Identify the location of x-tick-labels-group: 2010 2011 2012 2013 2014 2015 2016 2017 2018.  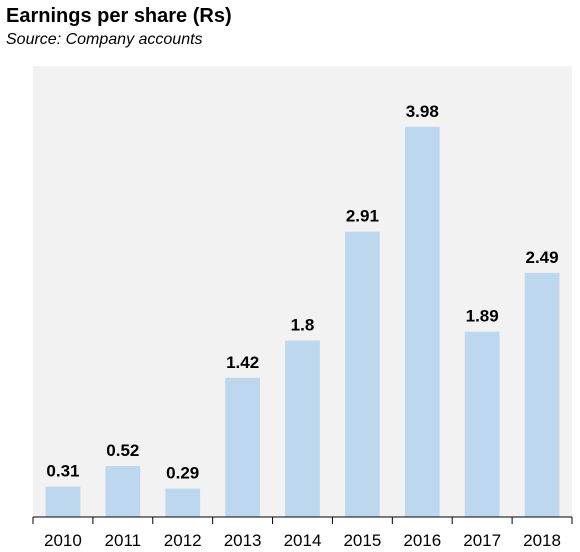
(302, 540).